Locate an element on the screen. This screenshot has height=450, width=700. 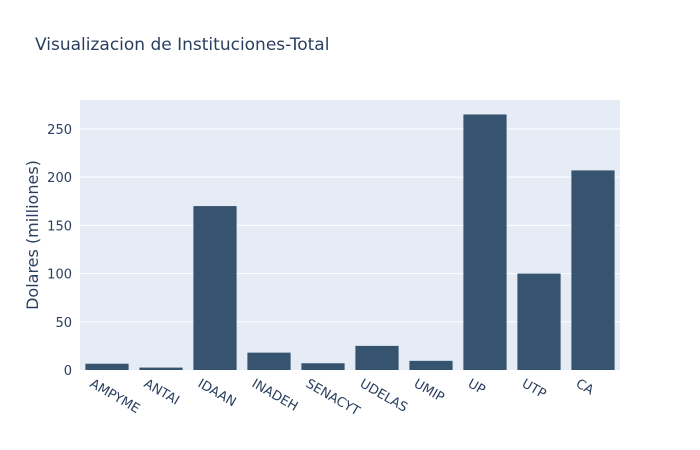
bar-udelas is located at coordinates (377, 357).